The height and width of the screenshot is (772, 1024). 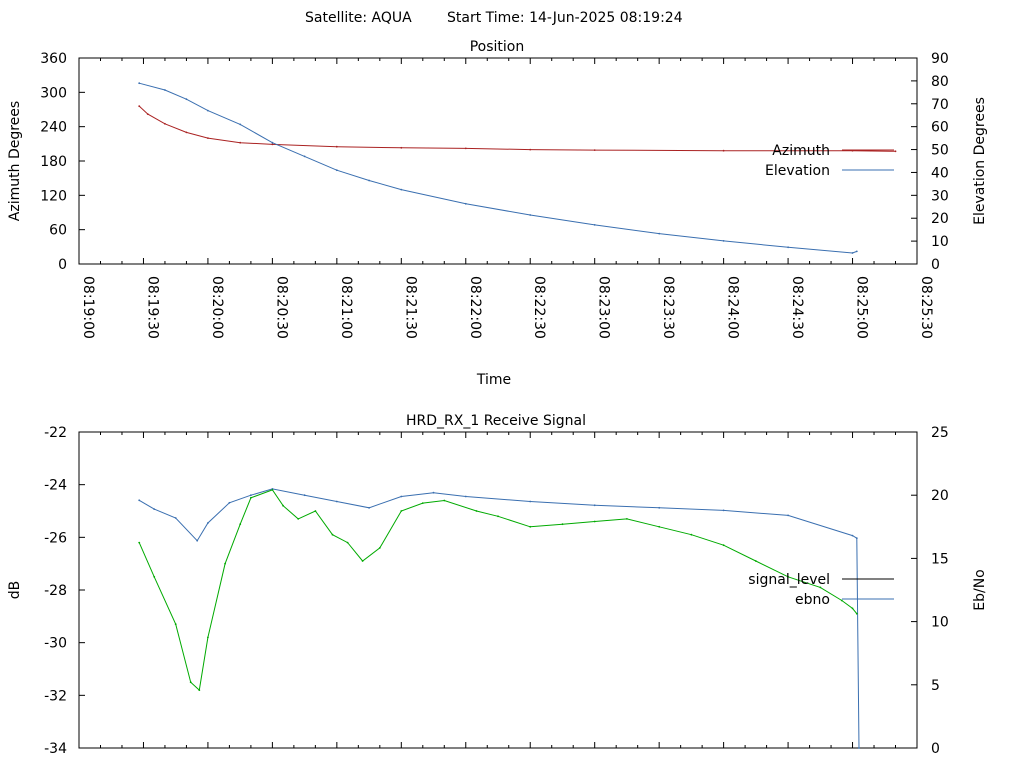 What do you see at coordinates (940, 559) in the screenshot?
I see `y2-tick-label: 15` at bounding box center [940, 559].